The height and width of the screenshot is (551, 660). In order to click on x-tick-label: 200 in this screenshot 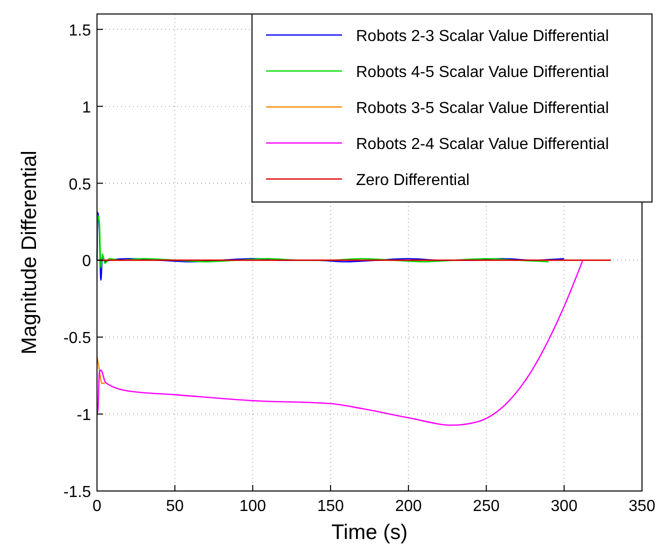, I will do `click(408, 506)`.